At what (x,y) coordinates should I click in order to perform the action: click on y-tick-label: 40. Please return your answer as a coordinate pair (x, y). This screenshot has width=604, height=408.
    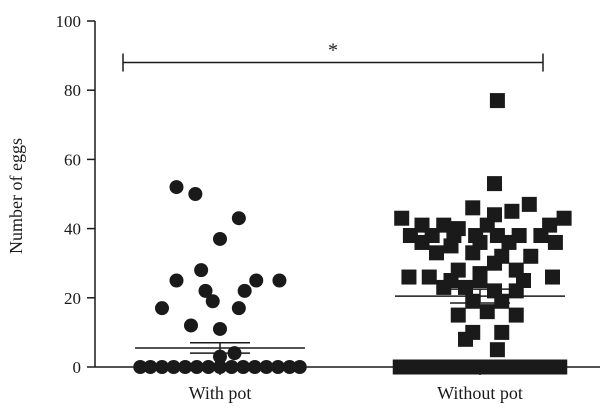
    Looking at the image, I should click on (72, 229).